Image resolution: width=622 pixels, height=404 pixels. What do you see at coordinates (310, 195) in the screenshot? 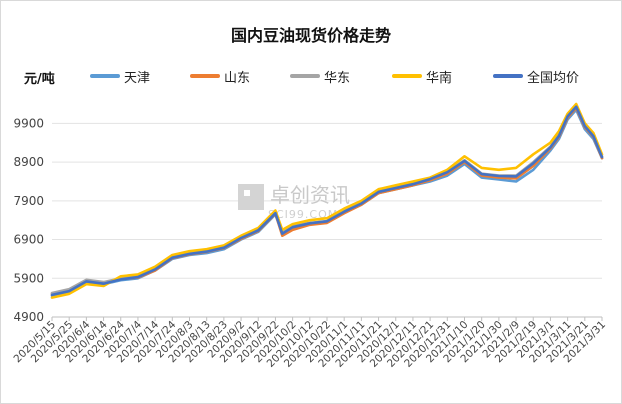
I see `watermark-text: 卓创资讯` at bounding box center [310, 195].